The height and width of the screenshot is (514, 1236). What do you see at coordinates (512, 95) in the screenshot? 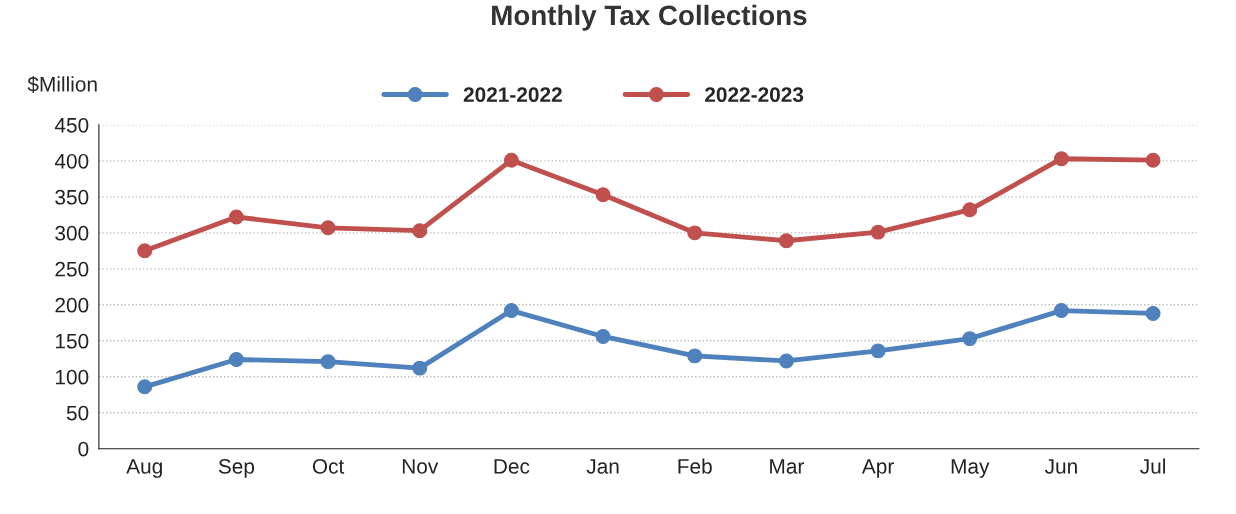
I see `legend-label: 2021-2022` at bounding box center [512, 95].